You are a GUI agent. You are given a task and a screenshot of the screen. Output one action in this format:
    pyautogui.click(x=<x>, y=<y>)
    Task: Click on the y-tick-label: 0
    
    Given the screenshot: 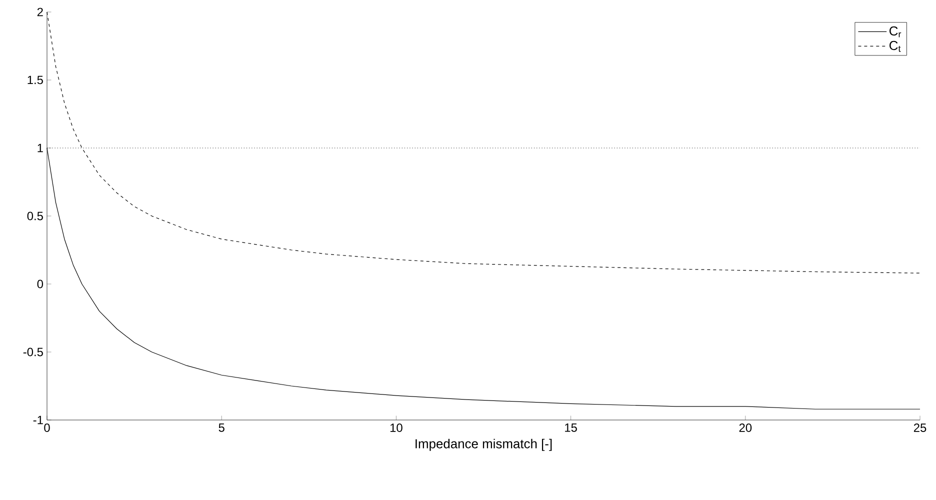 What is the action you would take?
    pyautogui.click(x=40, y=284)
    